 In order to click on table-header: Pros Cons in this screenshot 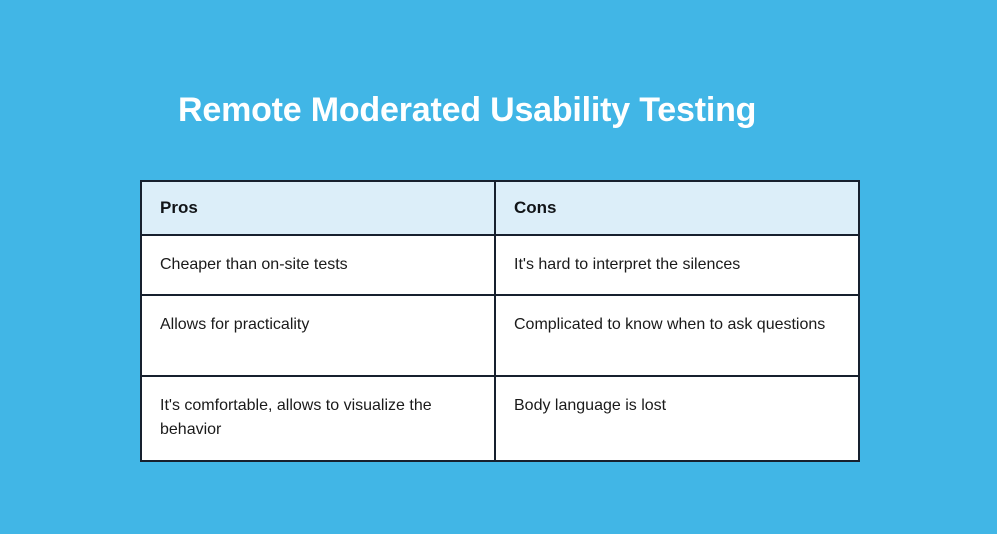, I will do `click(500, 208)`.